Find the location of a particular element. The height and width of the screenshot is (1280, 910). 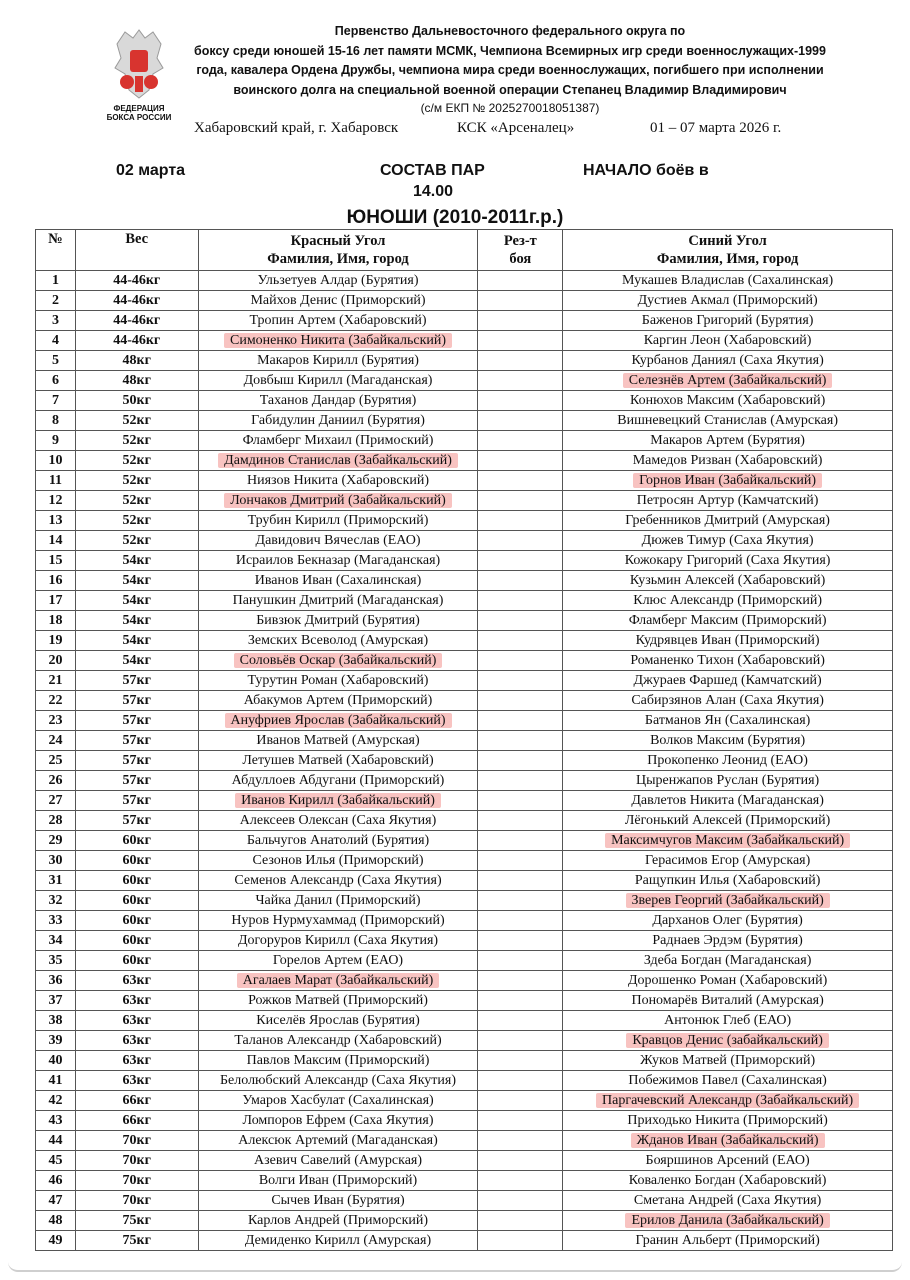

cell-blue-boxer-text: Жданов Иван (Забайкальский) is located at coordinates (727, 1140).